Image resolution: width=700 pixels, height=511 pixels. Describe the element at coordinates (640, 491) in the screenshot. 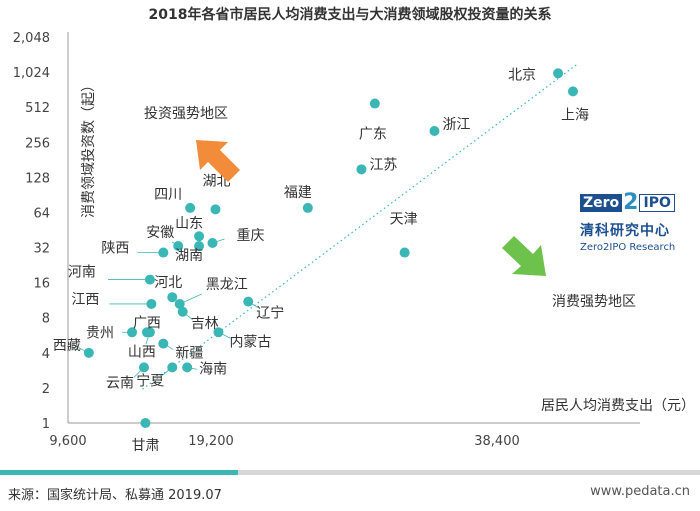

I see `website-link: www.pedata.cn` at that location.